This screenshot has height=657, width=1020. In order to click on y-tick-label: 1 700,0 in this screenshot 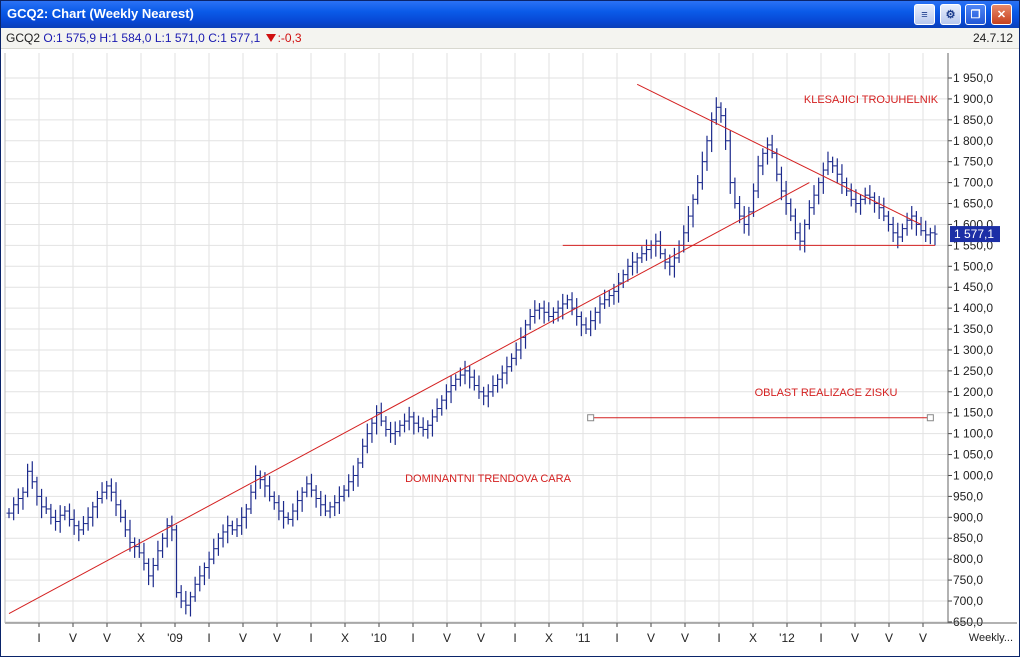, I will do `click(973, 183)`.